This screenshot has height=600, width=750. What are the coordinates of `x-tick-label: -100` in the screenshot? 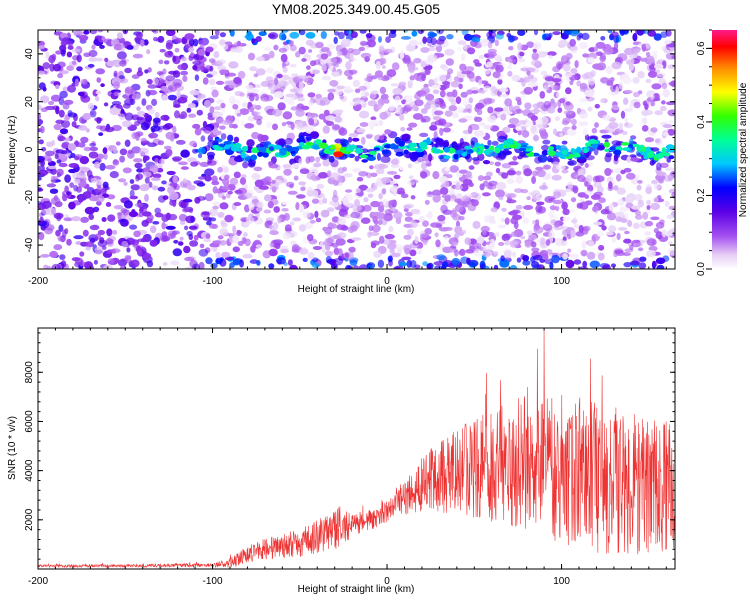 It's located at (213, 281).